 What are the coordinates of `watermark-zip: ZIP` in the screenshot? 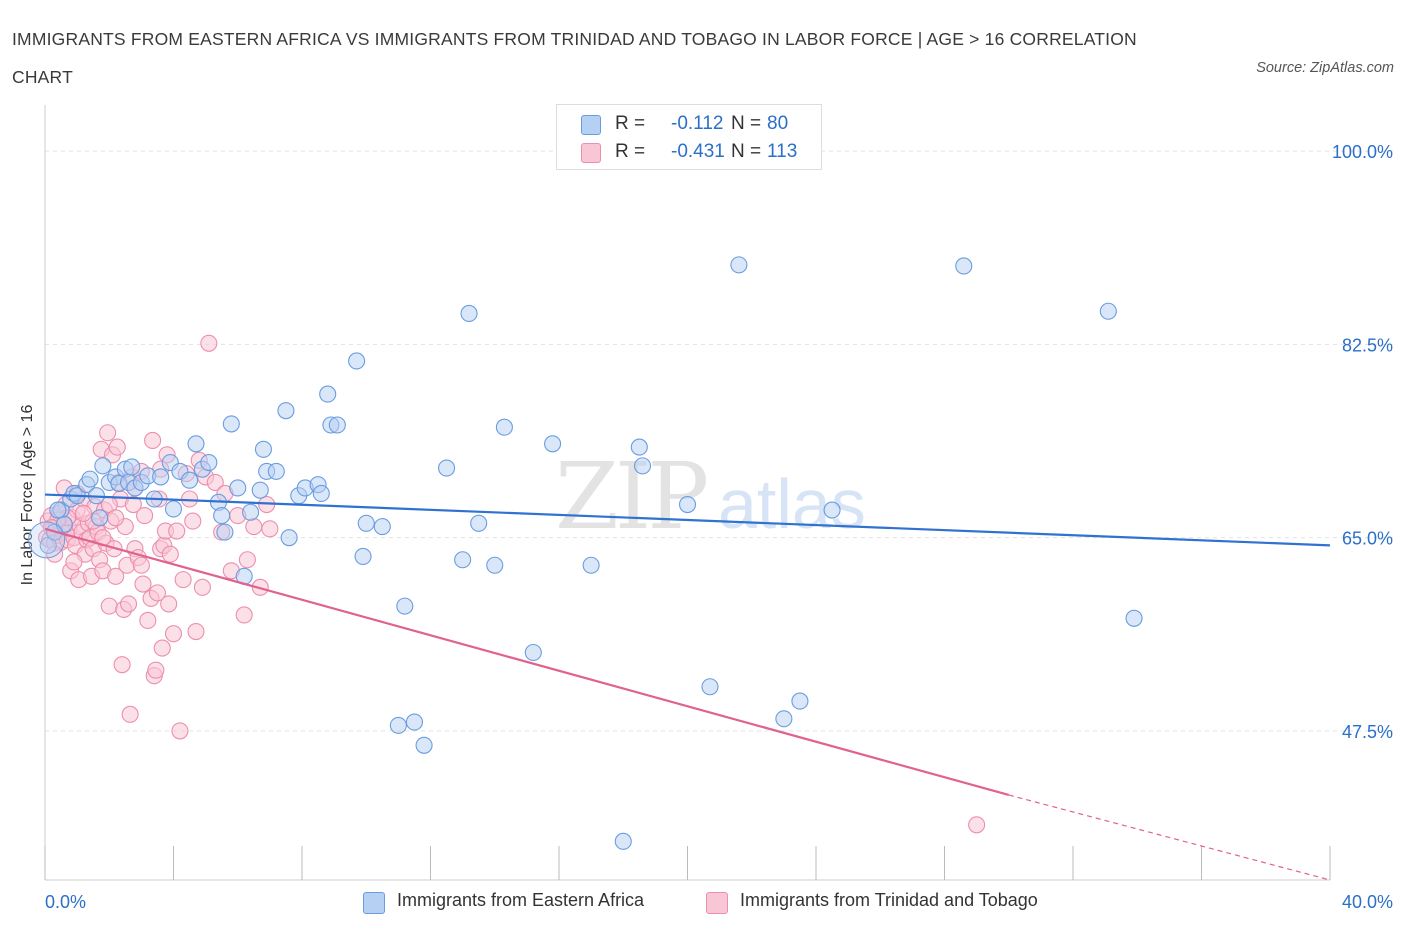 It's located at (630, 496).